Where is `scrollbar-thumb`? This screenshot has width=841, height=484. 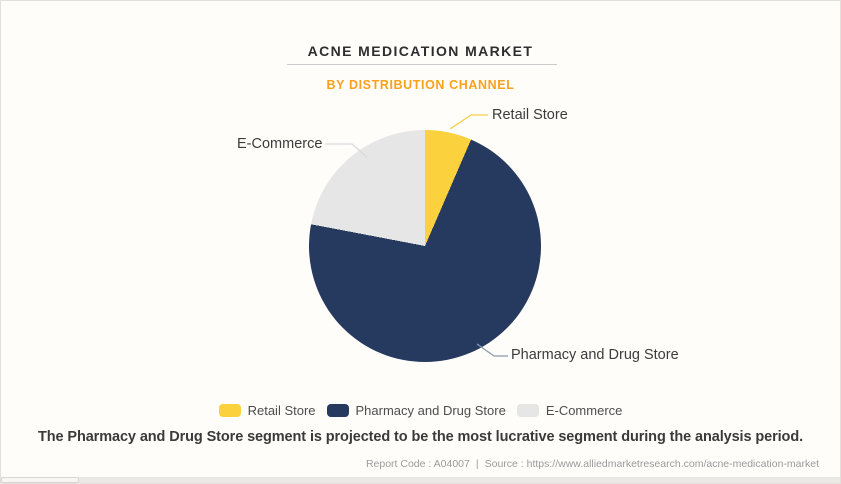 scrollbar-thumb is located at coordinates (40, 480).